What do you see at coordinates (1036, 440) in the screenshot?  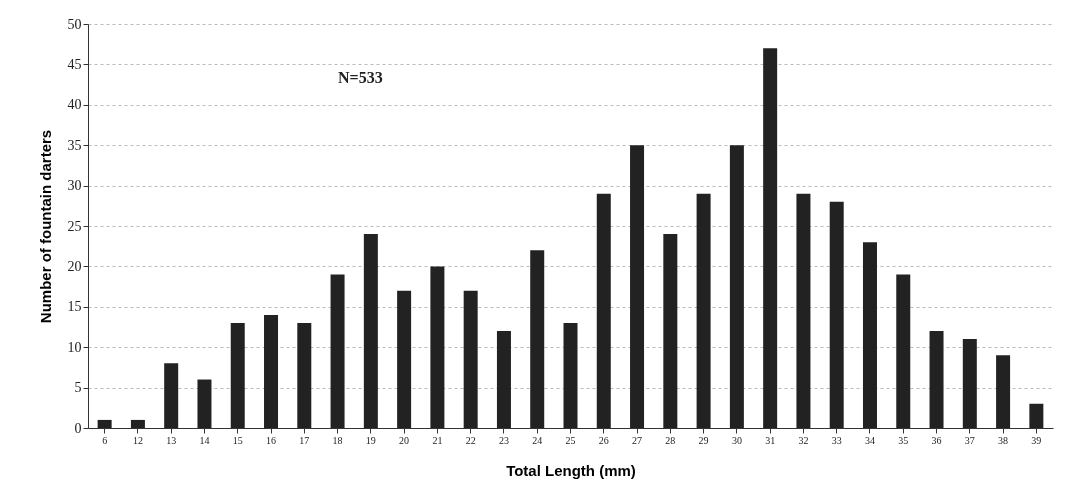 I see `x-tick-label: 39` at bounding box center [1036, 440].